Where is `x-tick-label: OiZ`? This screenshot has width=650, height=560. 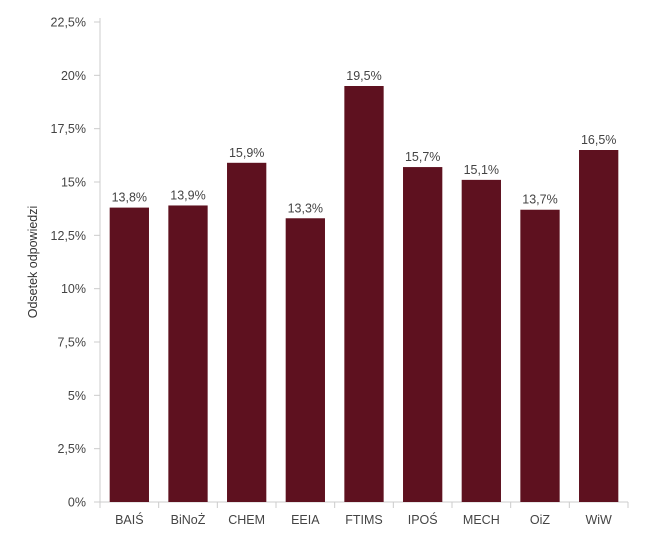
x-tick-label: OiZ is located at coordinates (540, 520).